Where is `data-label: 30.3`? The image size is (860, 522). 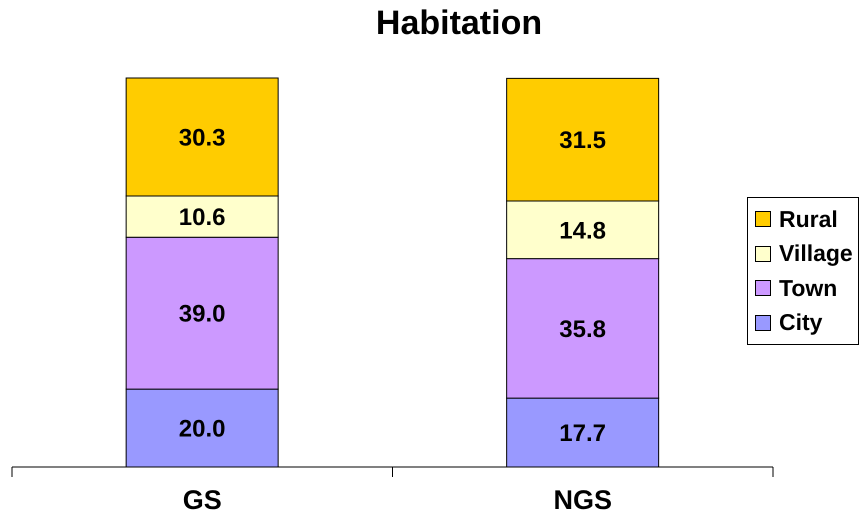
data-label: 30.3 is located at coordinates (202, 138).